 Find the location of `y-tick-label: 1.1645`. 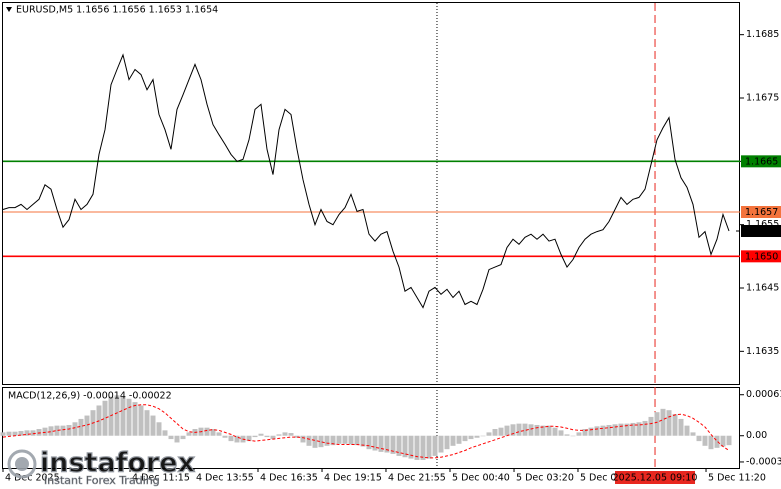

y-tick-label: 1.1645 is located at coordinates (762, 288).